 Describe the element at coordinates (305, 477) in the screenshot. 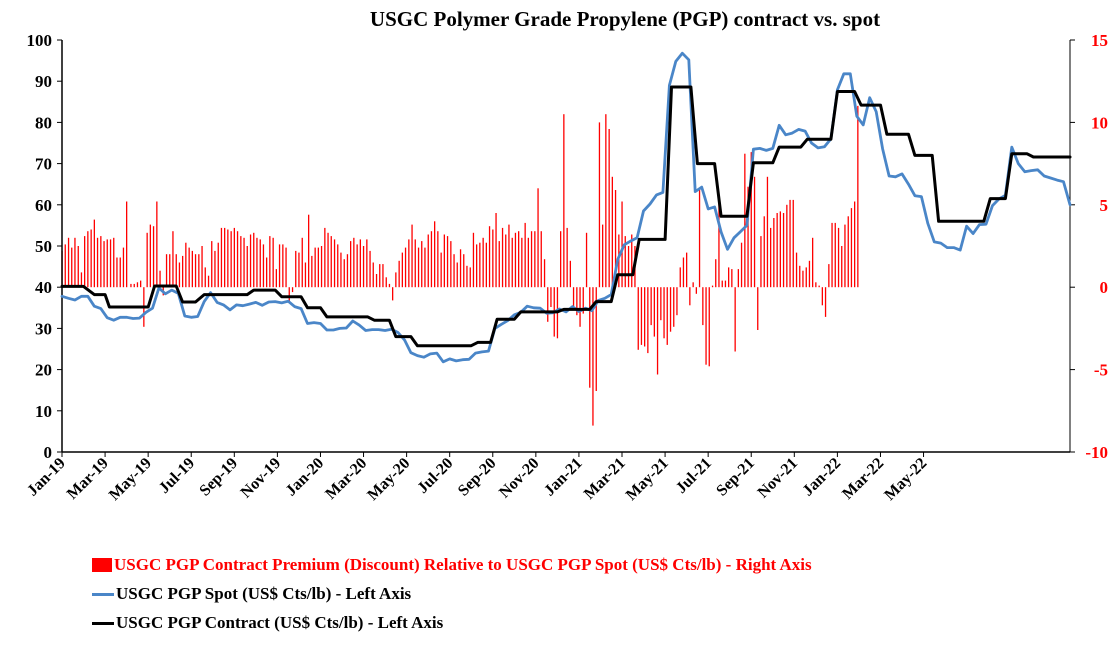

I see `x-tick-label: Jan-20` at that location.